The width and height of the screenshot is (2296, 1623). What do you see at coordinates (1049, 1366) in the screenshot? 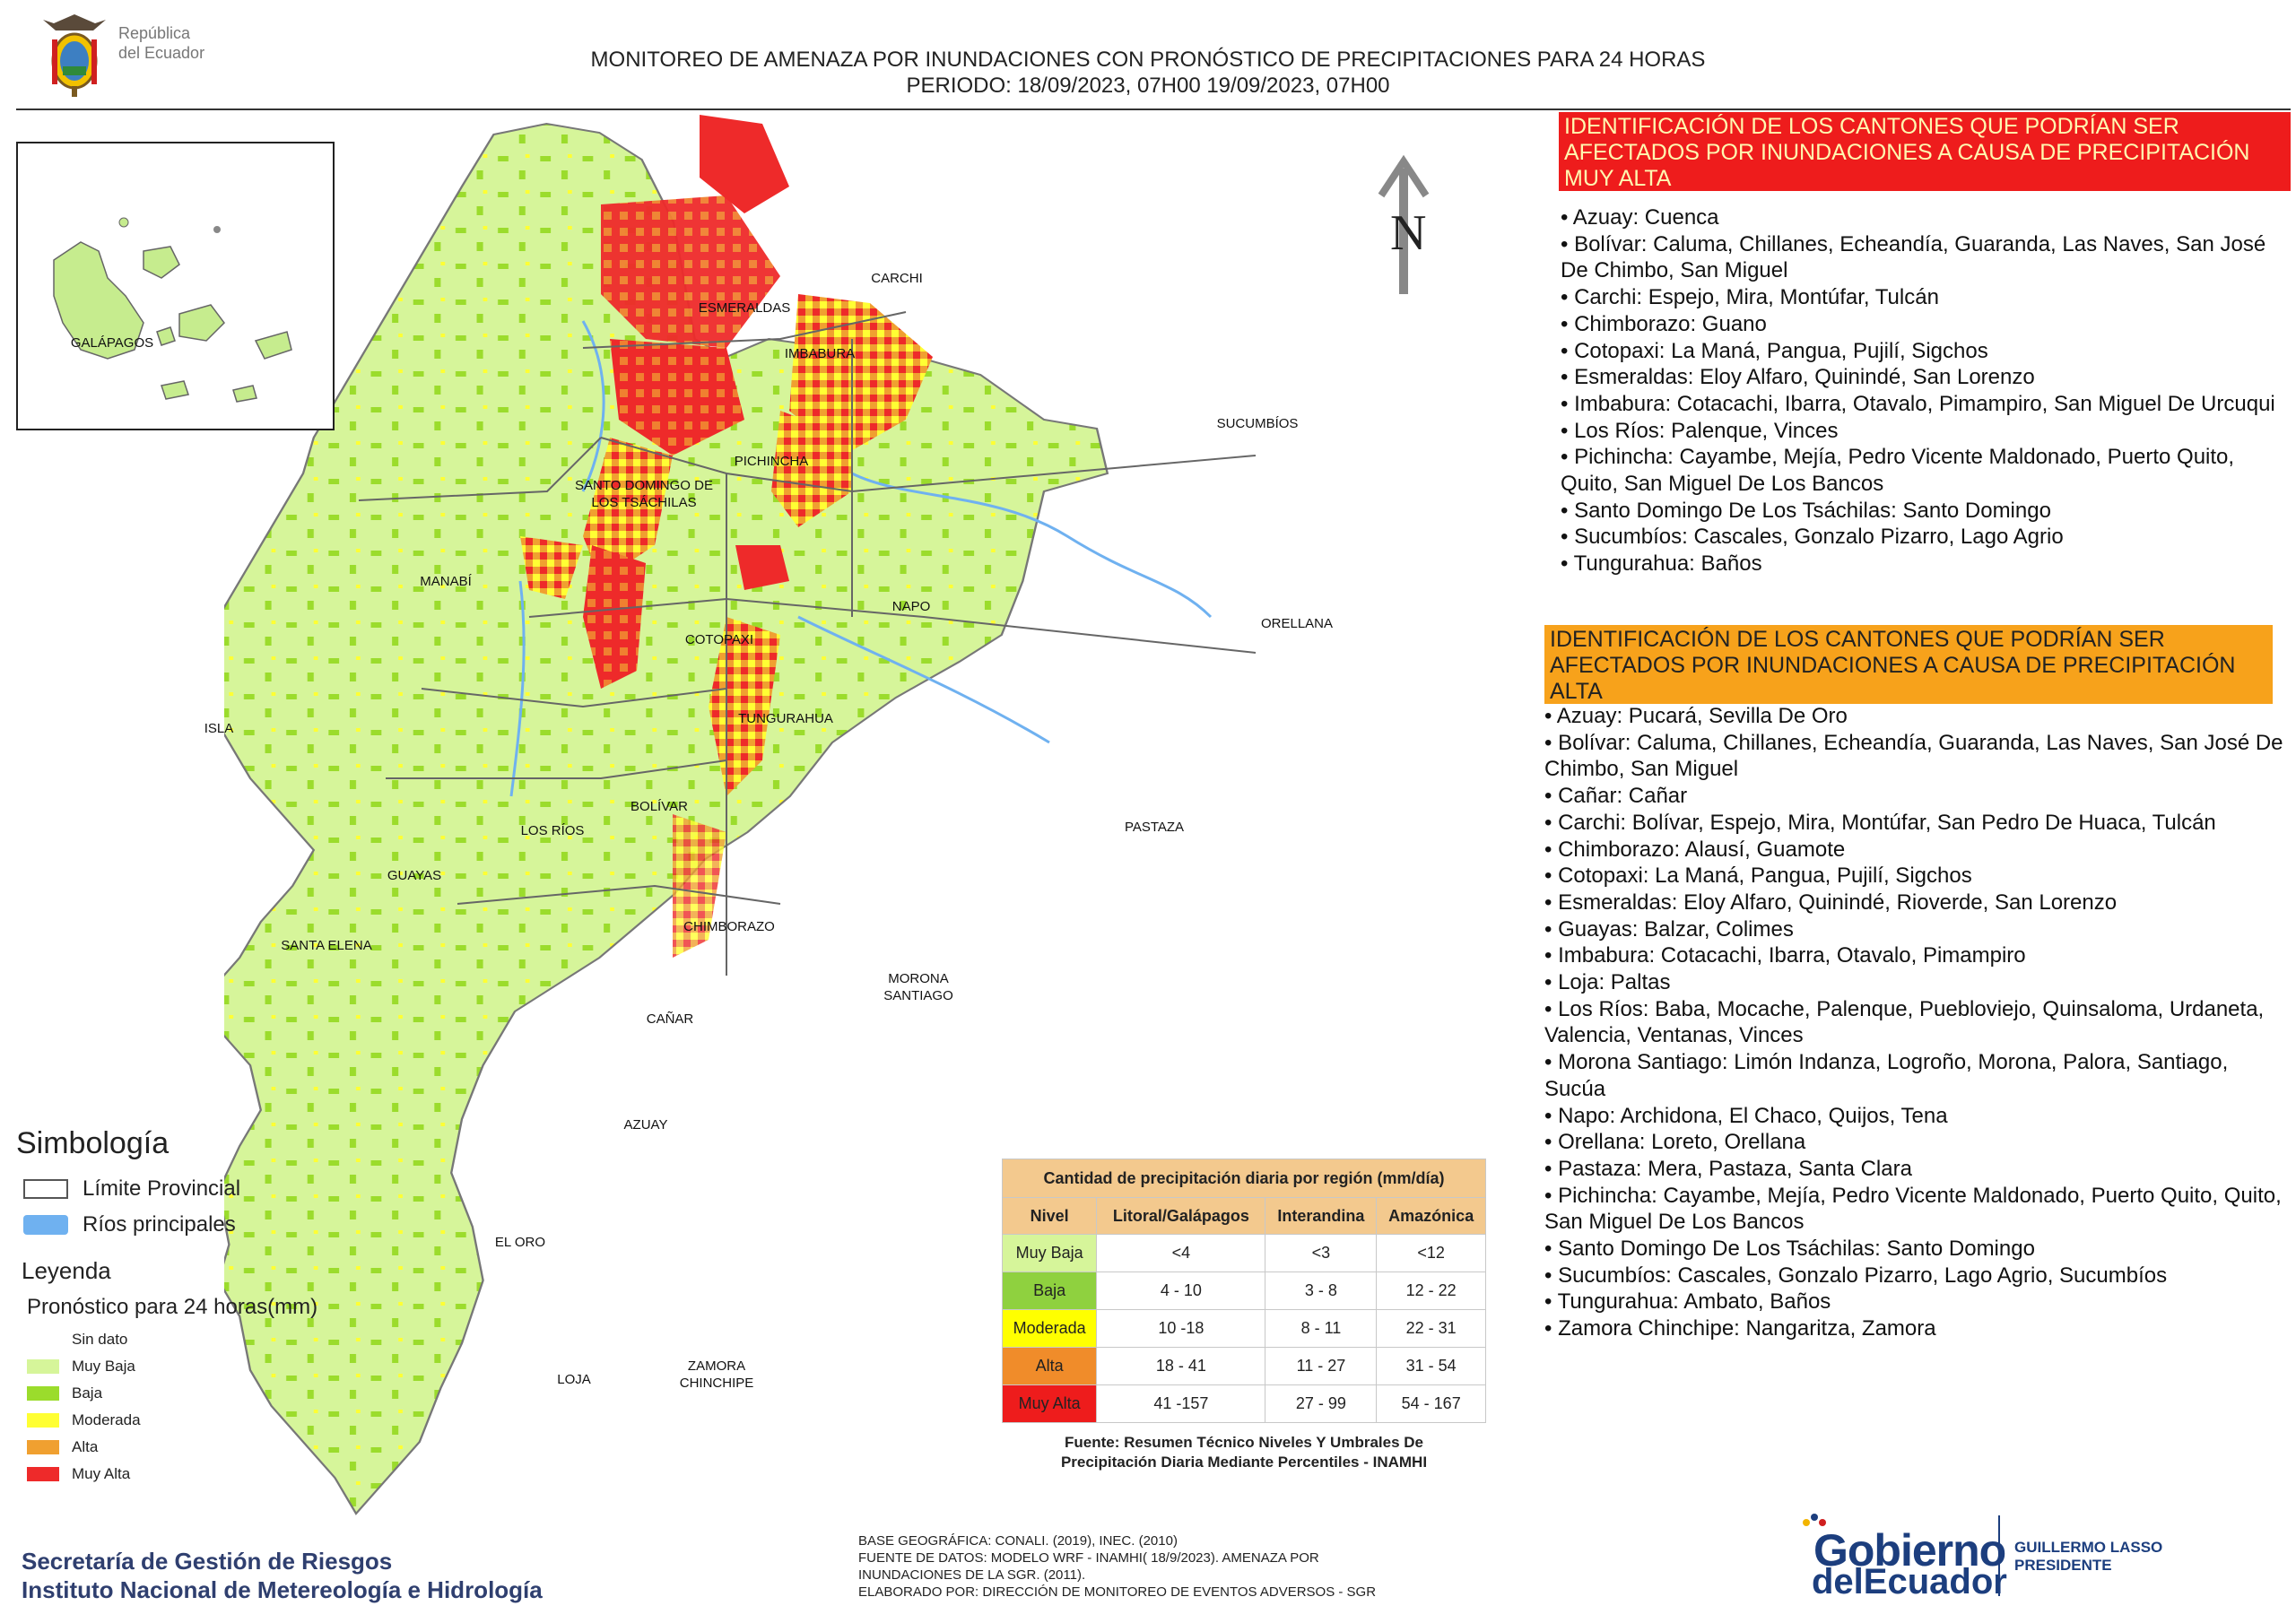
I see `nivel-cell: Alta` at bounding box center [1049, 1366].